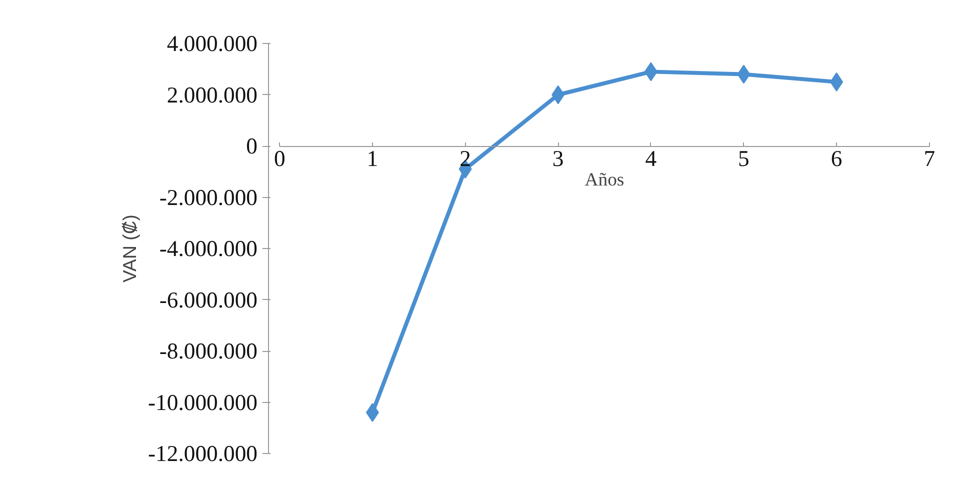 The image size is (967, 503). What do you see at coordinates (651, 158) in the screenshot?
I see `x-tick-label: 4` at bounding box center [651, 158].